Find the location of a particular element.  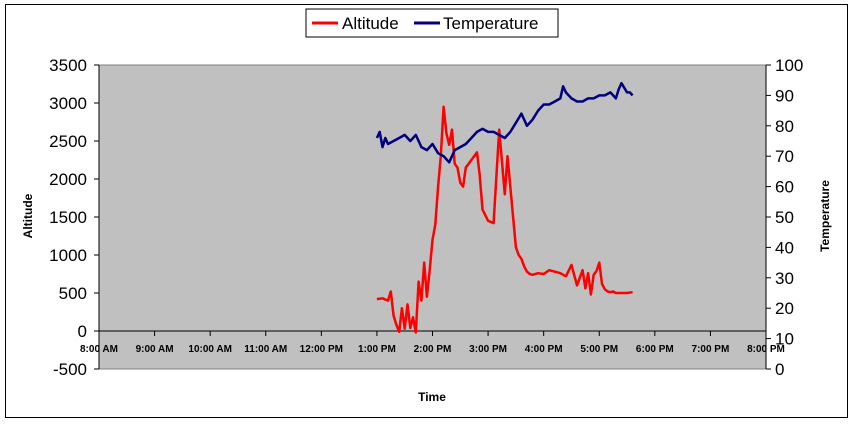

y-tick-label-right: 50 is located at coordinates (784, 217).